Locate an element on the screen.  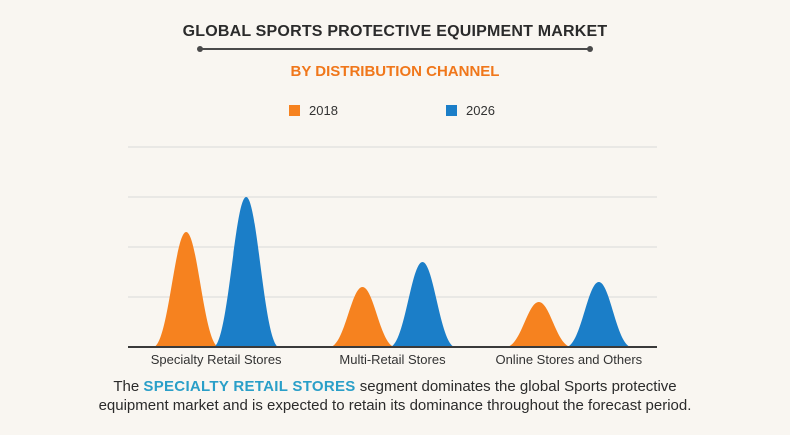
legend-label-2026: 2026 is located at coordinates (480, 110).